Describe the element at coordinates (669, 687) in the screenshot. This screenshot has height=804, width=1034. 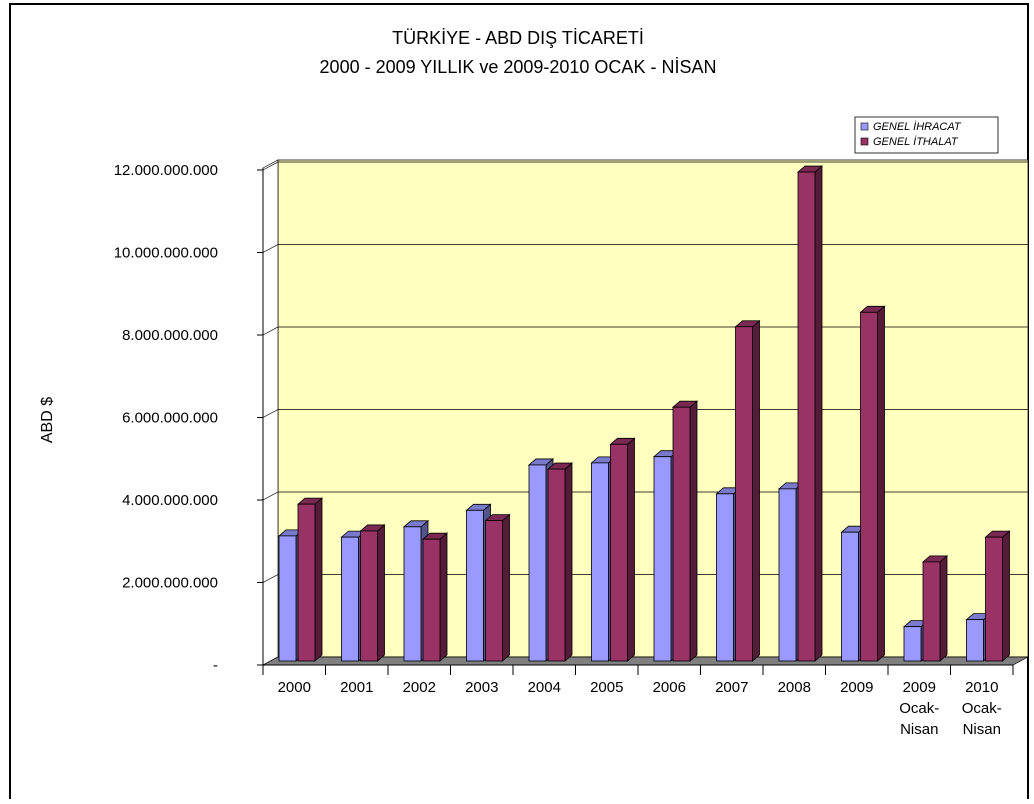
I see `x-tick-label: 2006` at that location.